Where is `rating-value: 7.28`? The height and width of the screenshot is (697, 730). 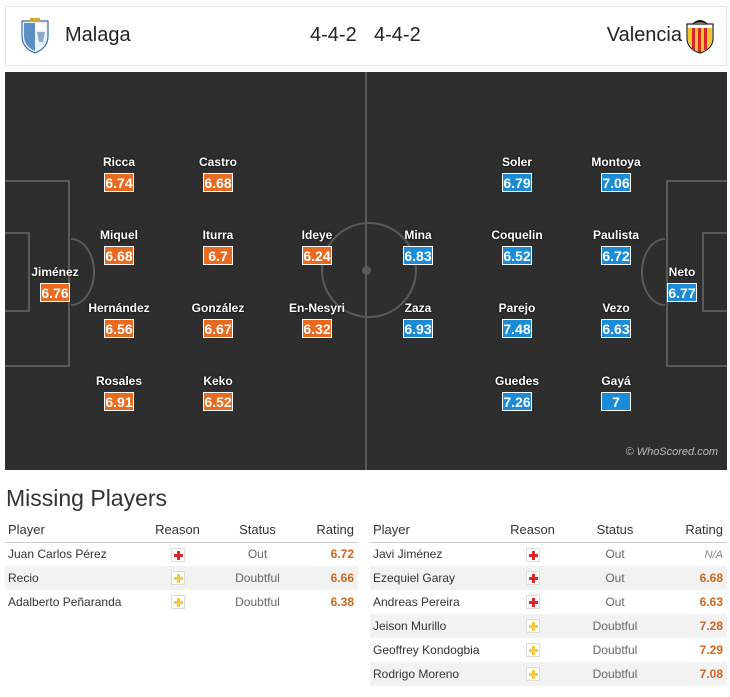
rating-value: 7.28 is located at coordinates (693, 626).